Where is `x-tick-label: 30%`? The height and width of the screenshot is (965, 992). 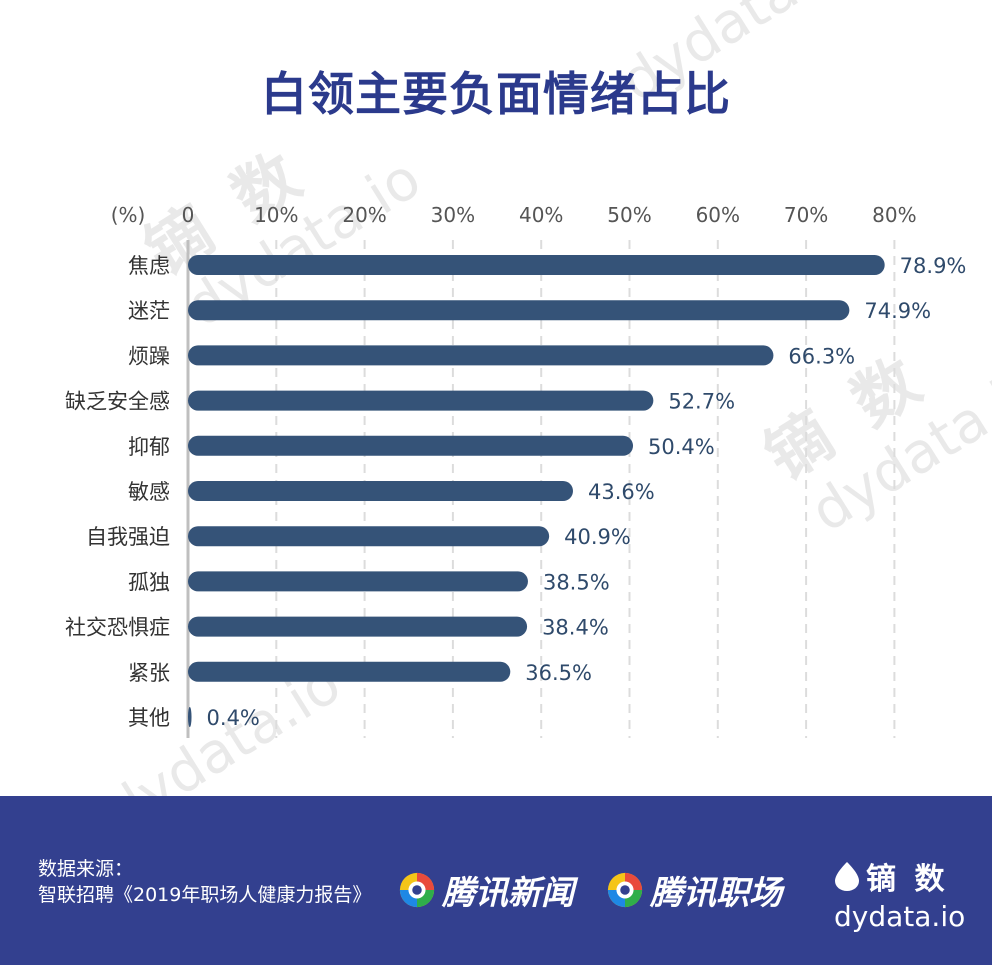
x-tick-label: 30% is located at coordinates (453, 215).